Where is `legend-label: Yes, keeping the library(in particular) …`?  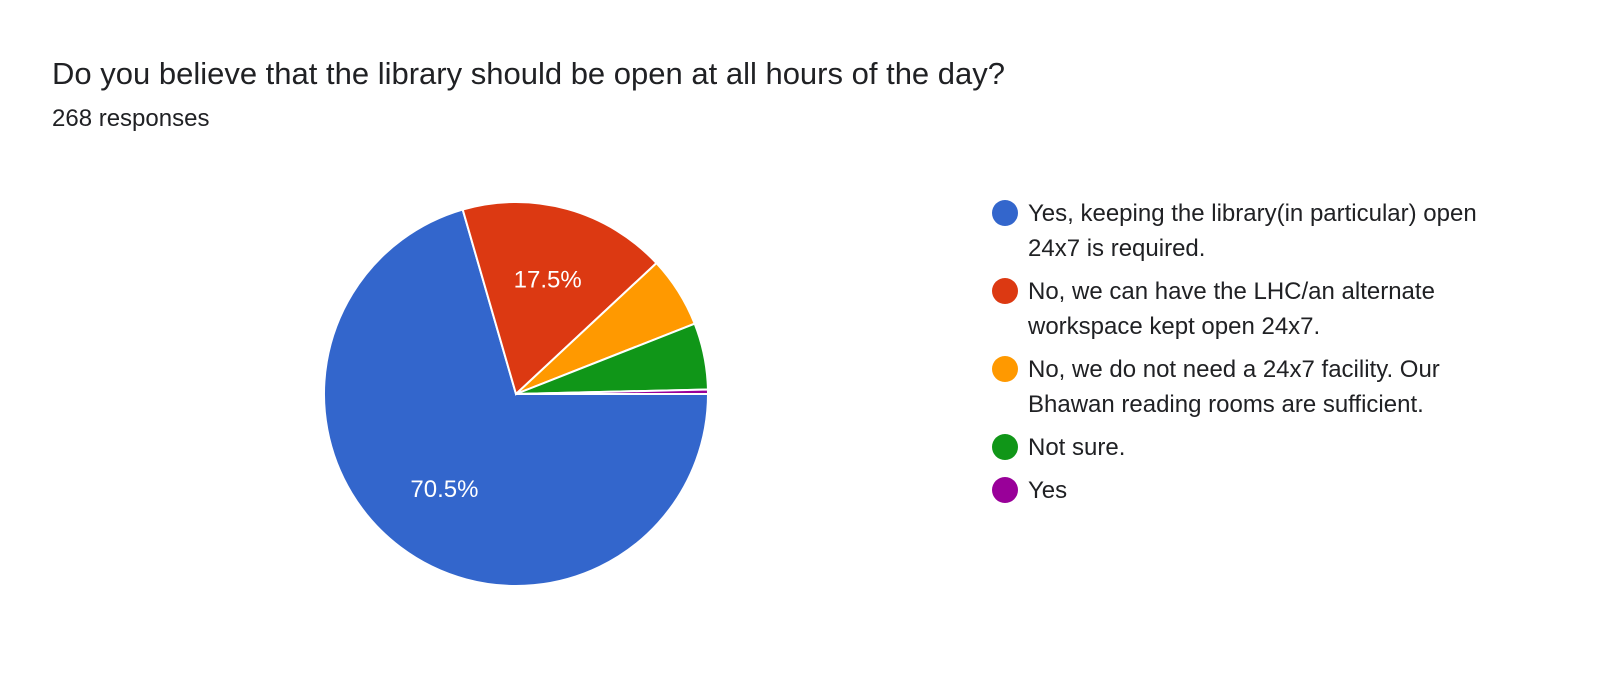 legend-label: Yes, keeping the library(in particular) … is located at coordinates (1252, 231).